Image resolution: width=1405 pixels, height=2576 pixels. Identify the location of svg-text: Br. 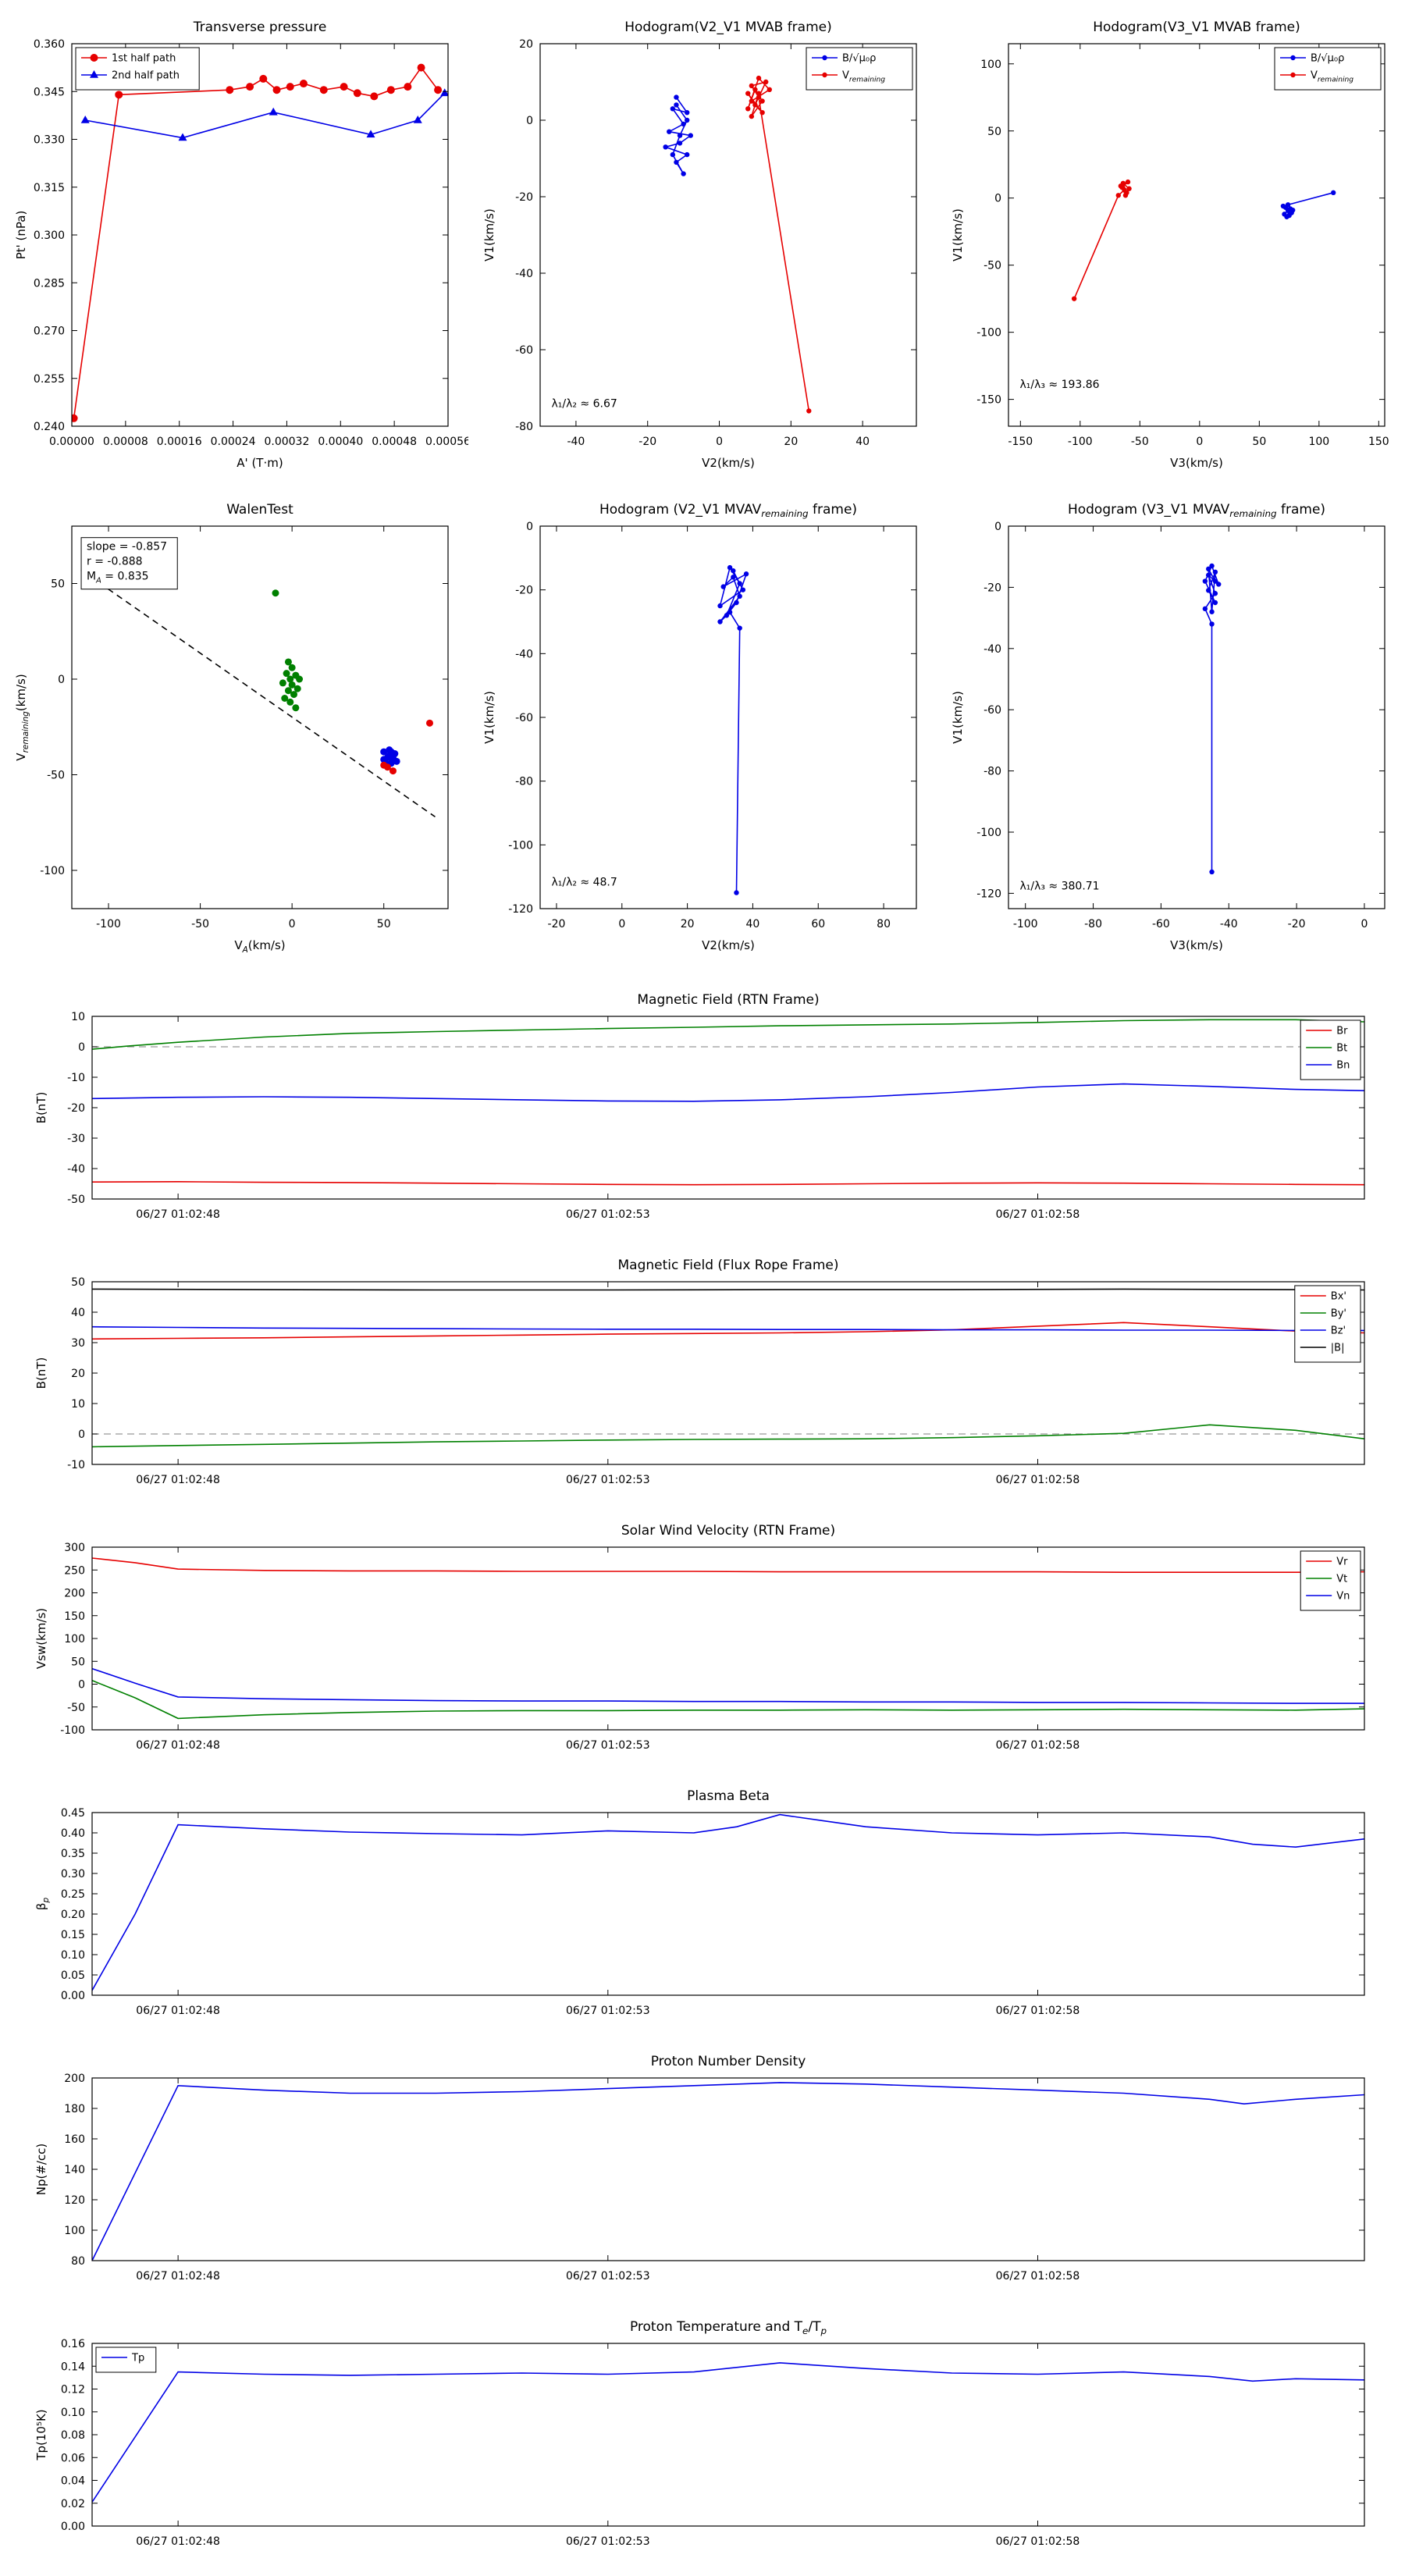
(1342, 1031).